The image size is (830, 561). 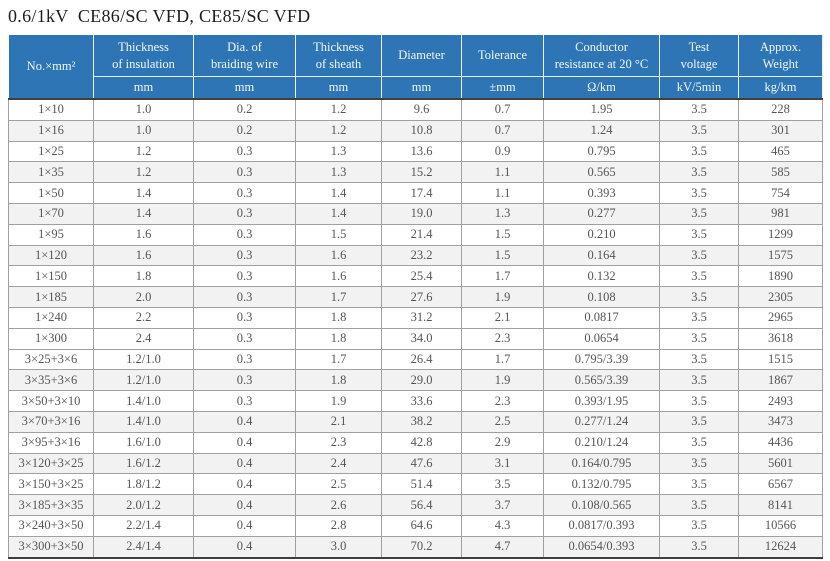 What do you see at coordinates (780, 547) in the screenshot?
I see `table-cell: 12624` at bounding box center [780, 547].